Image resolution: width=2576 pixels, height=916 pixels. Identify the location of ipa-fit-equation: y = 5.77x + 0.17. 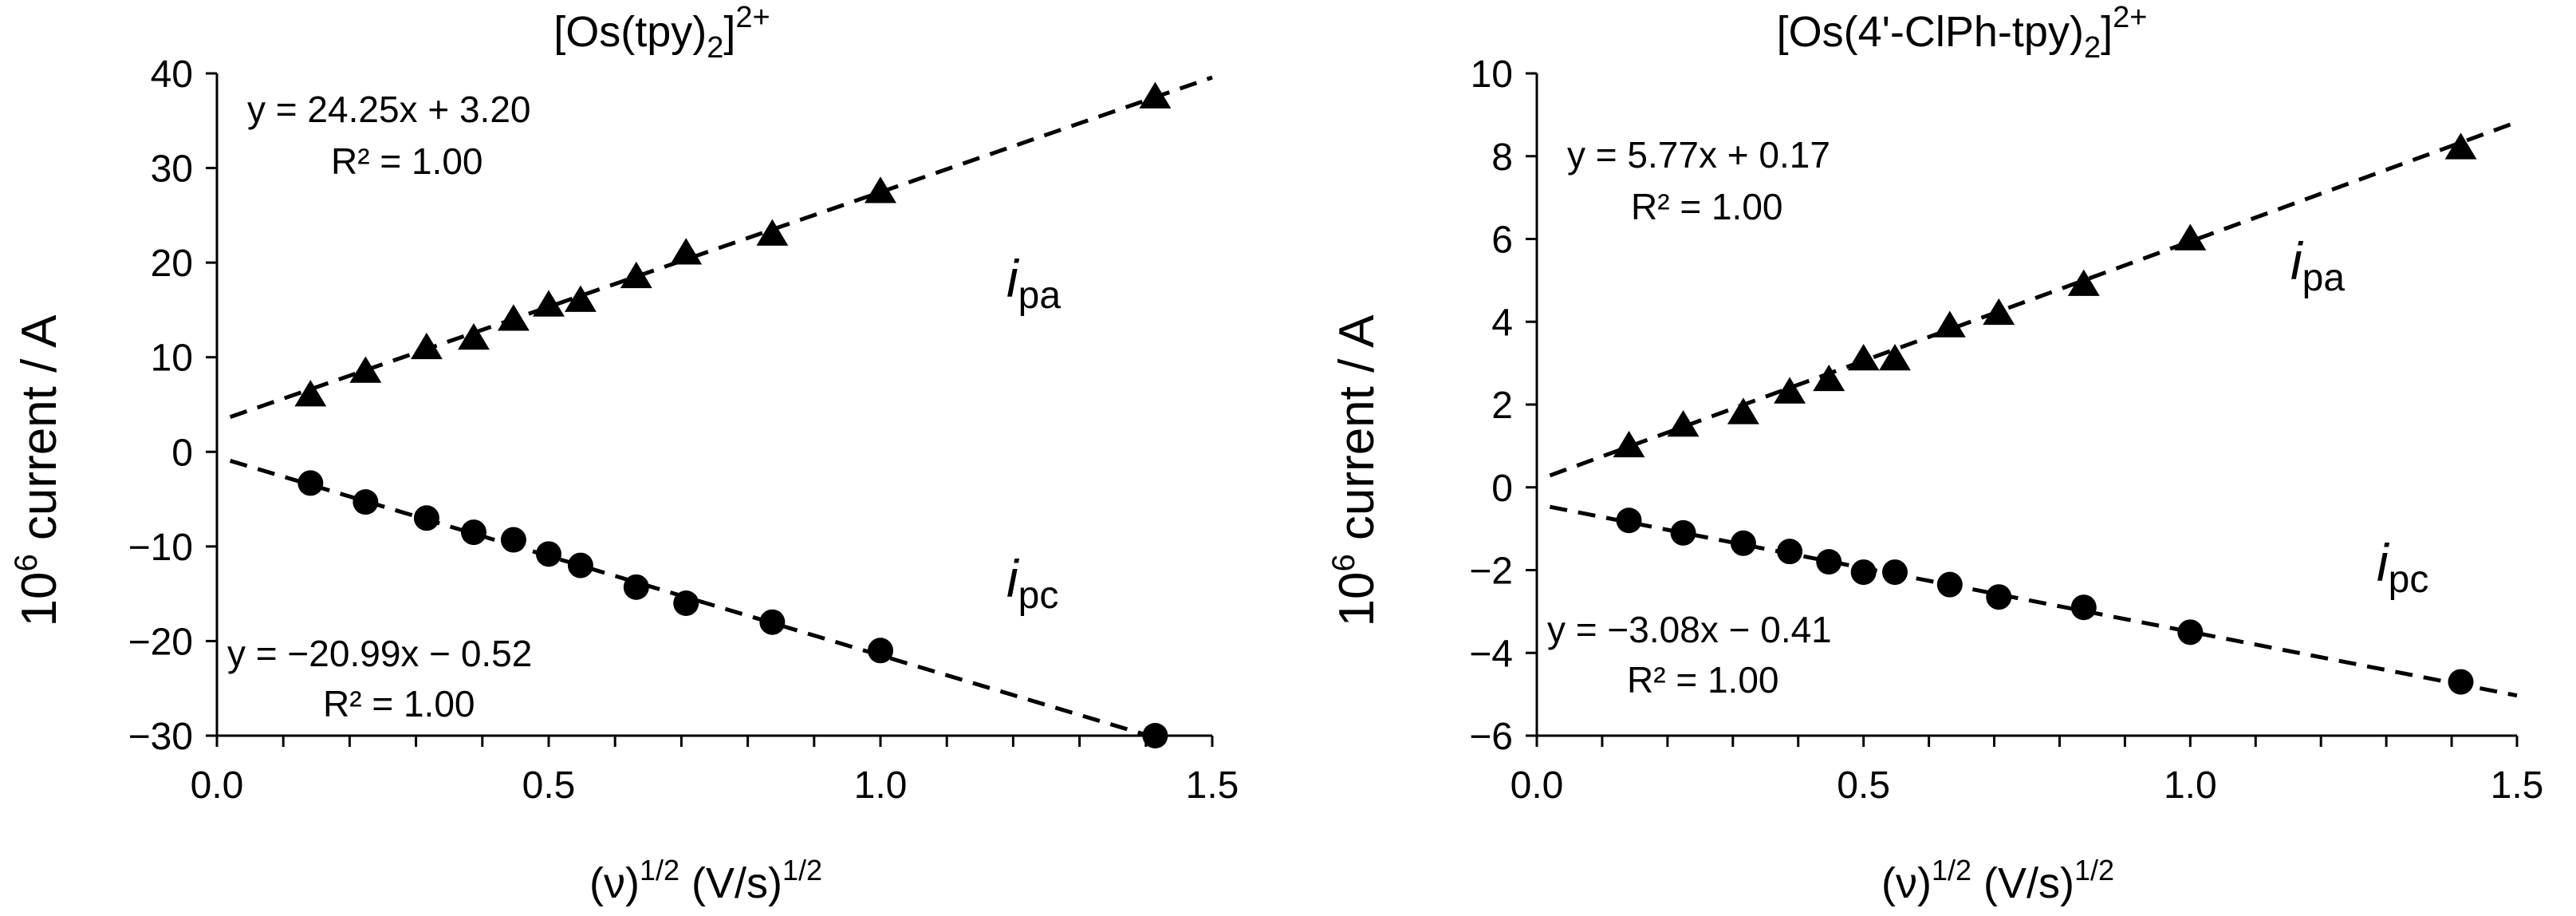
(1698, 155).